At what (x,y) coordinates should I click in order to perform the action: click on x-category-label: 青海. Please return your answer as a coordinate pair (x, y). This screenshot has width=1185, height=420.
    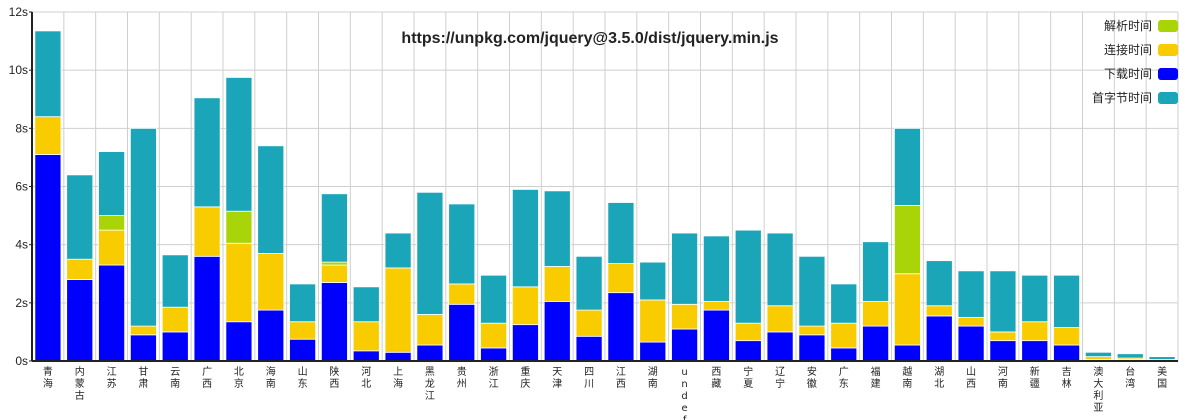
    Looking at the image, I should click on (48, 377).